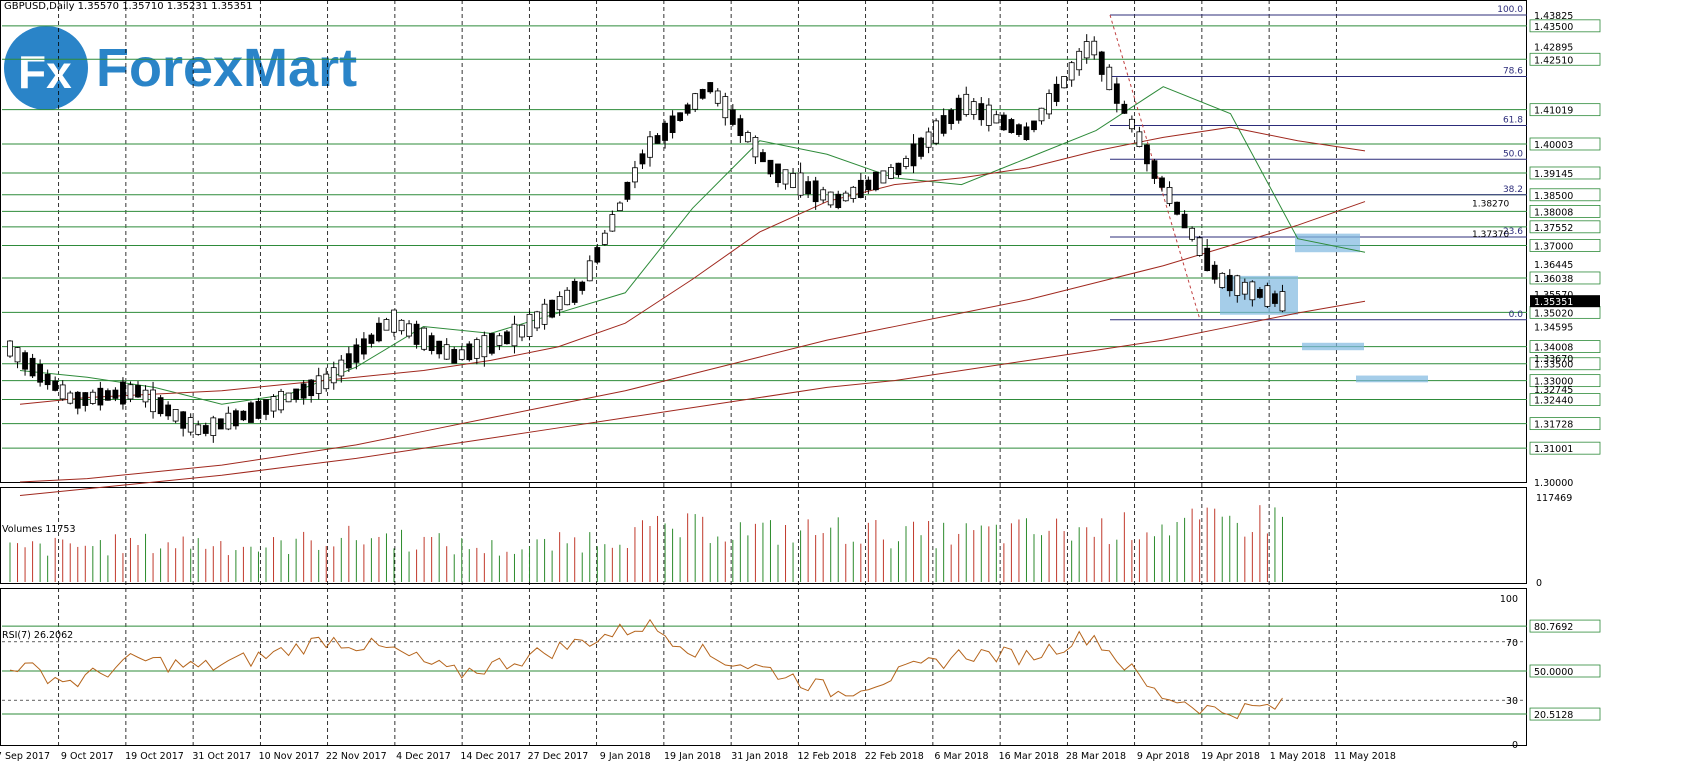  Describe the element at coordinates (226, 68) in the screenshot. I see `logo-brand-text: ForexMart` at that location.